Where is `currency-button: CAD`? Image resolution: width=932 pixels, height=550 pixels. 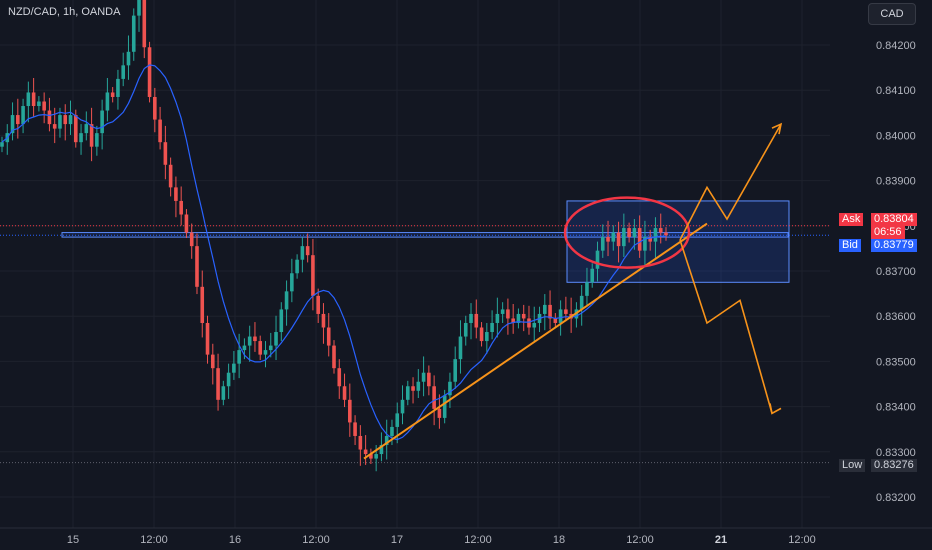 currency-button: CAD is located at coordinates (892, 14).